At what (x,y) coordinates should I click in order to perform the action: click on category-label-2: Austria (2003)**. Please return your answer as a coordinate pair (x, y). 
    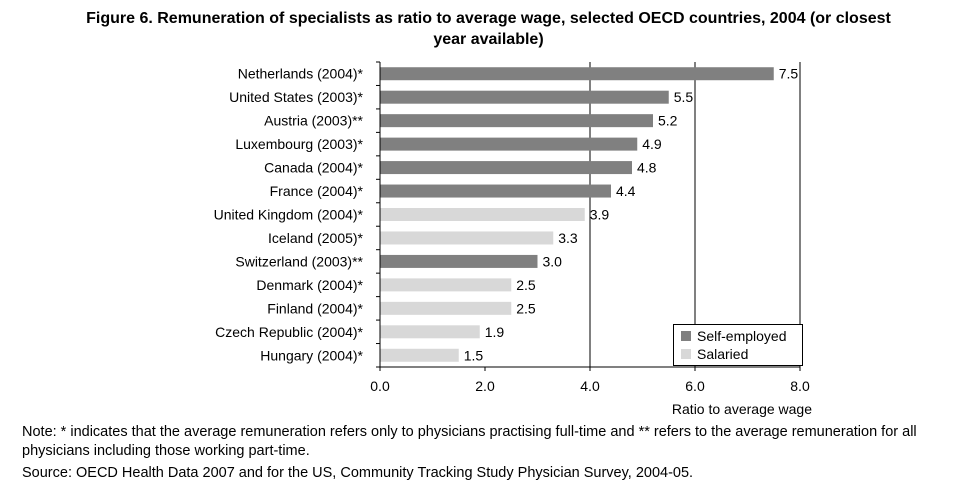
    Looking at the image, I should click on (313, 121).